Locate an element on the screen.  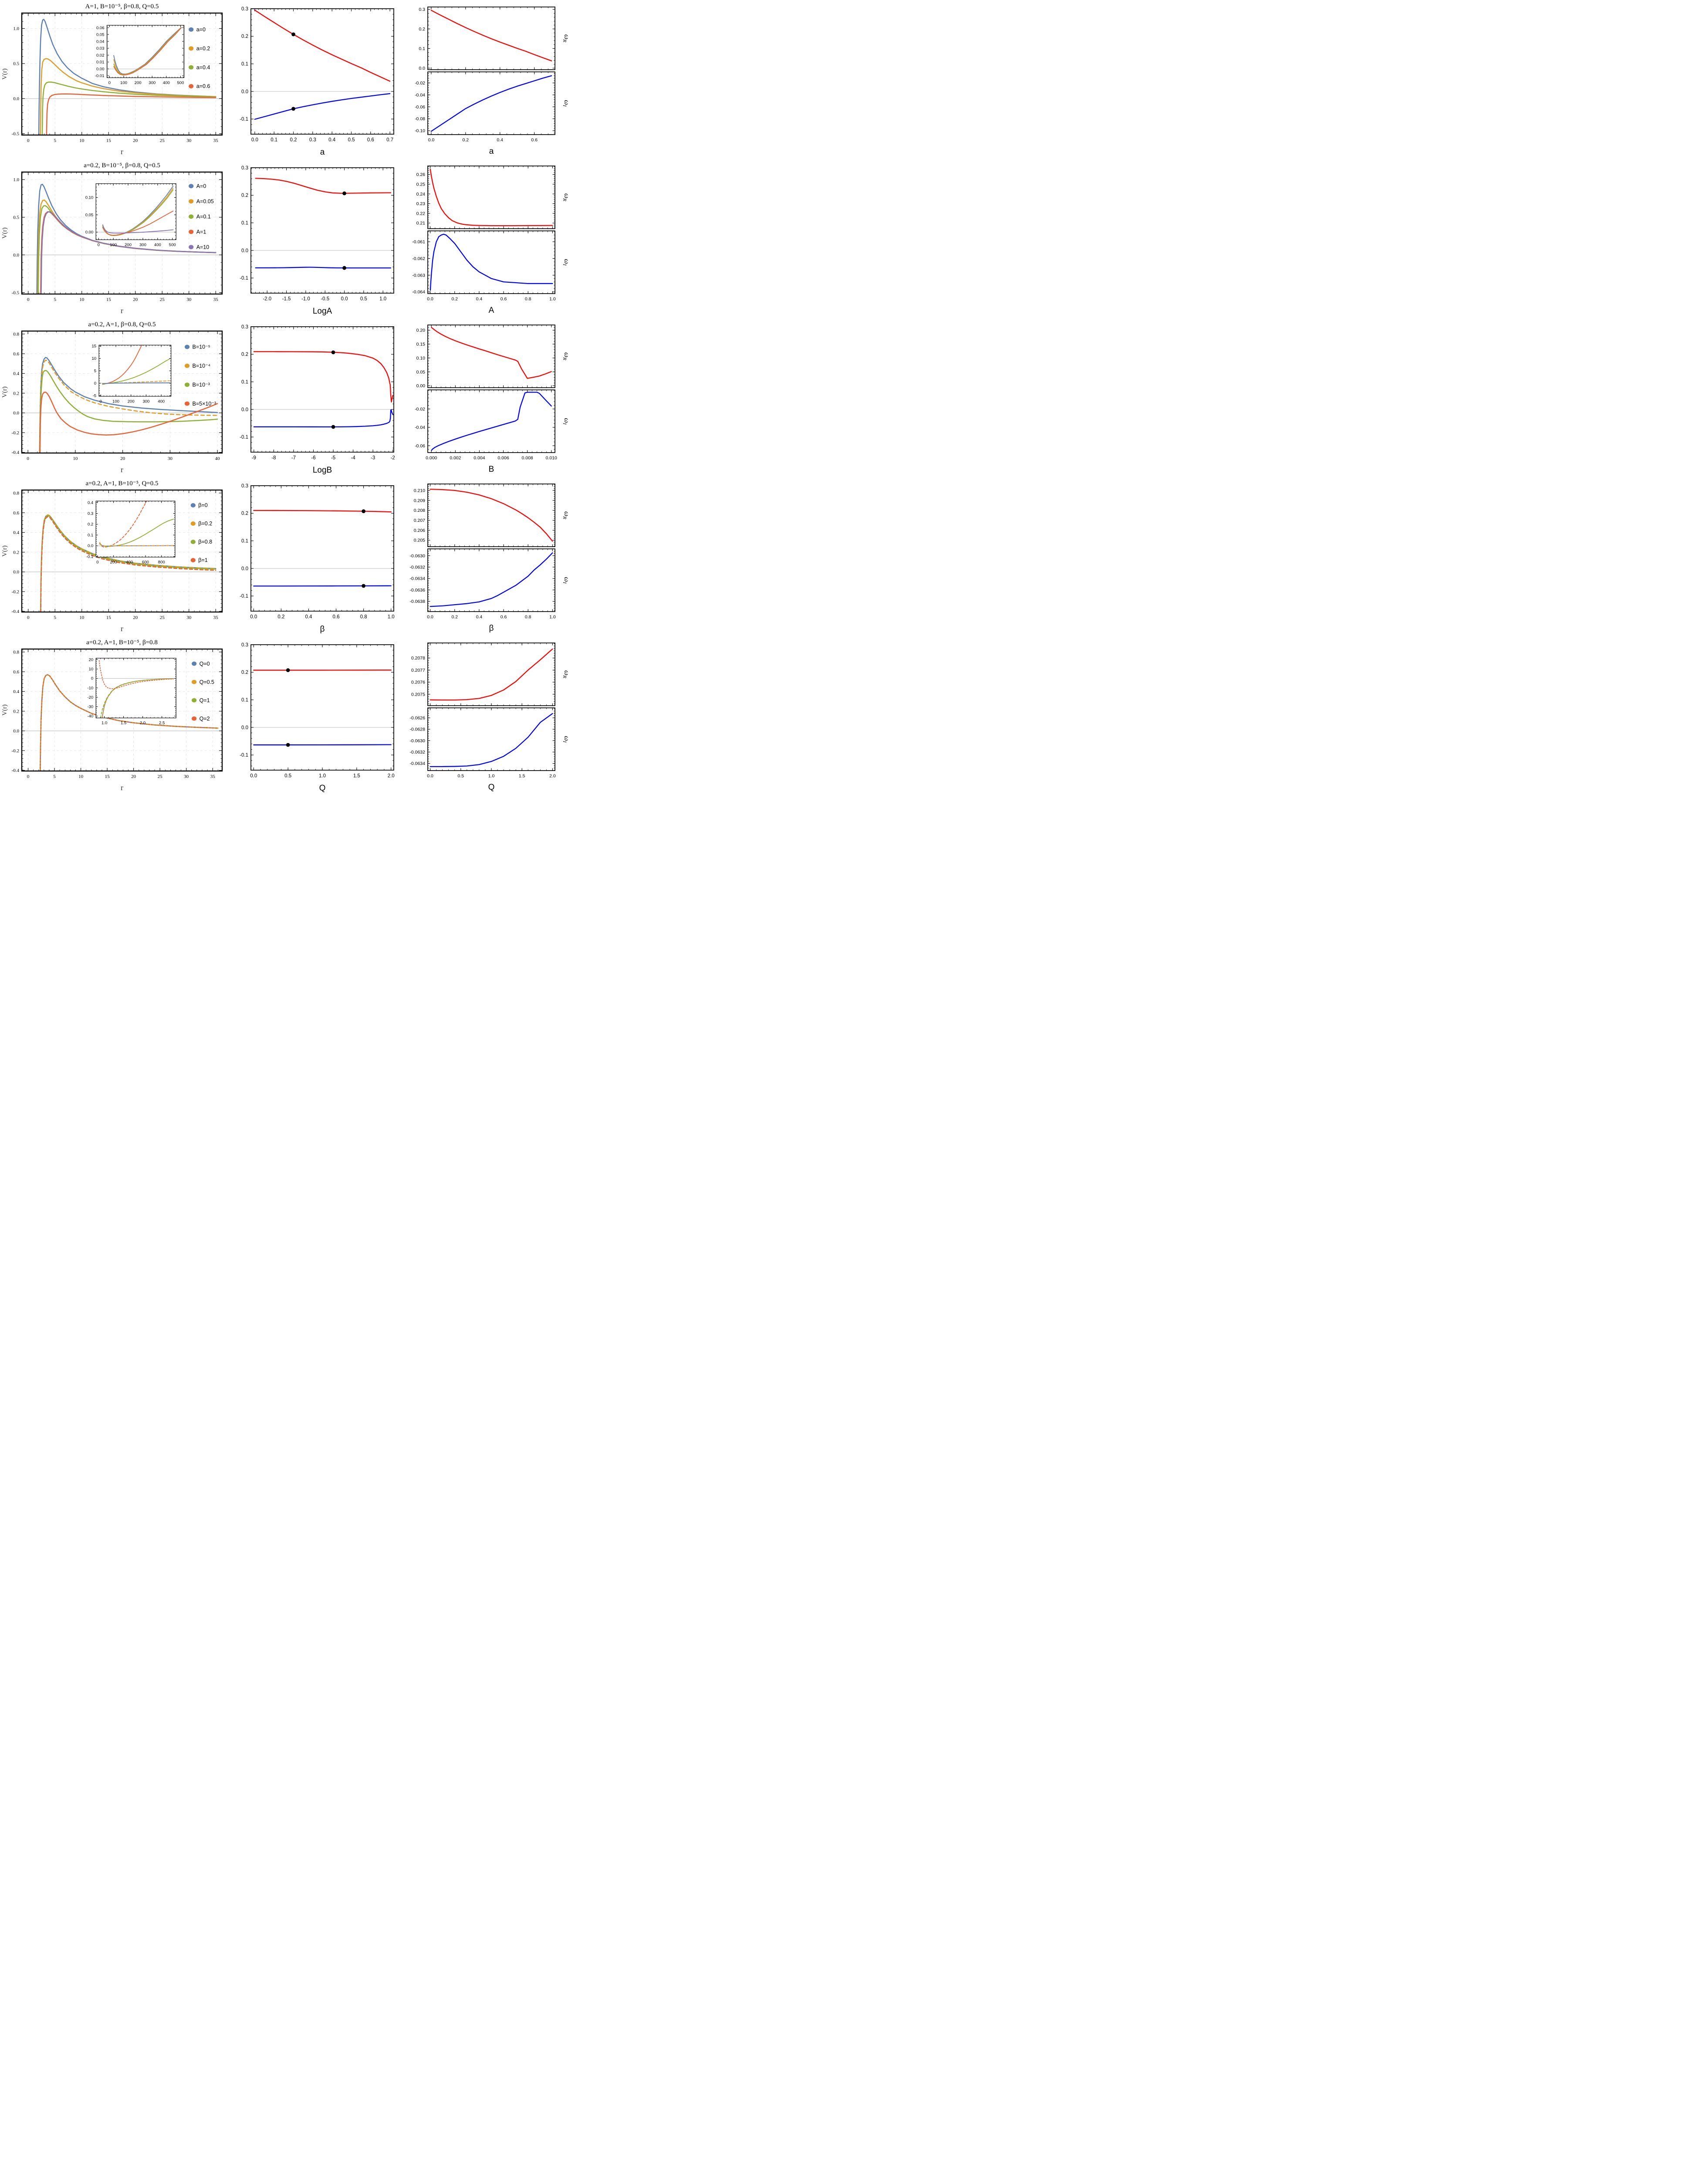
svg-text: B=5×10⁻³ is located at coordinates (204, 404).